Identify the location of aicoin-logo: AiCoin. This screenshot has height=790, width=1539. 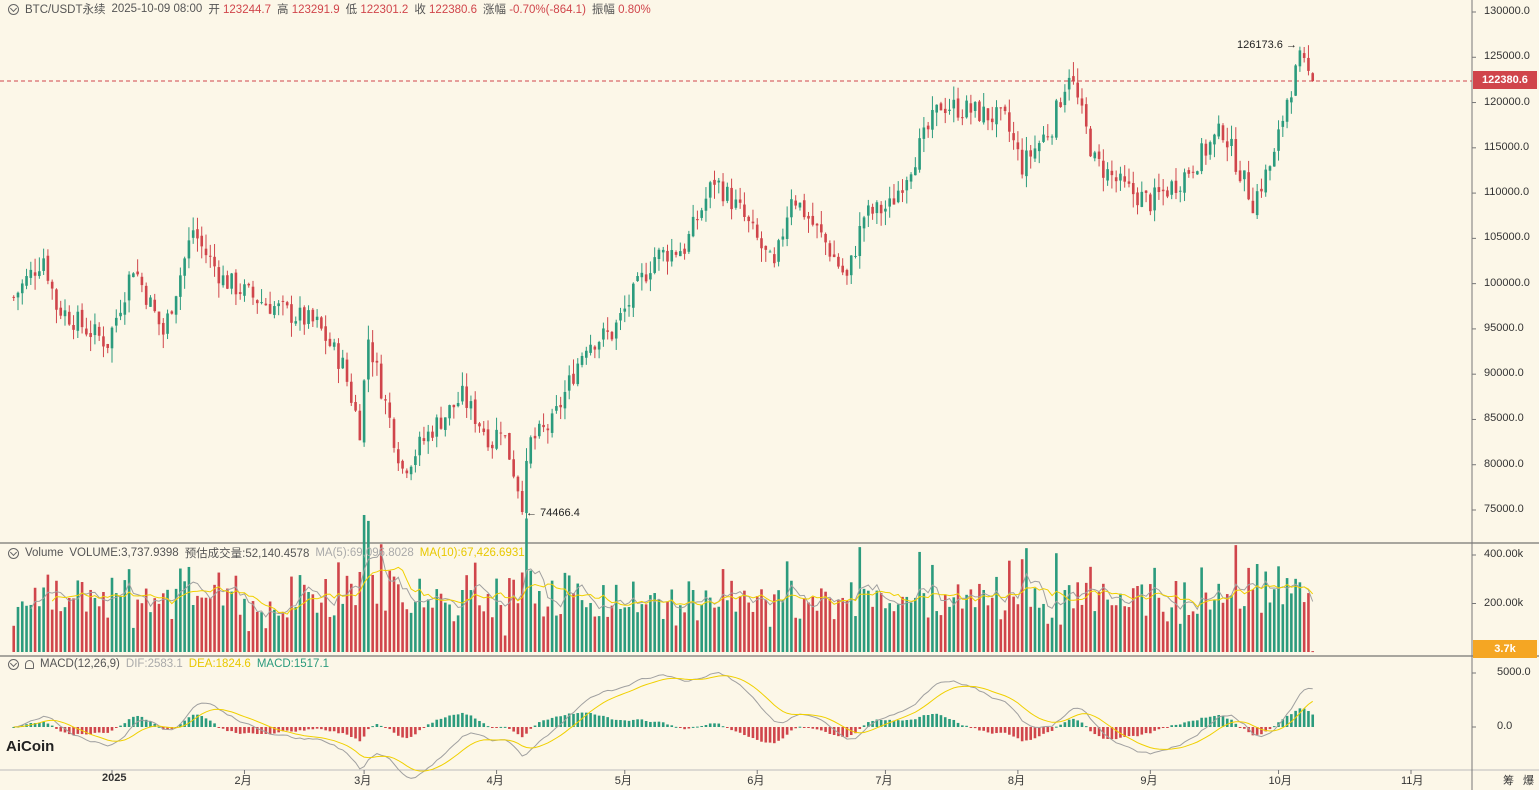
(30, 746).